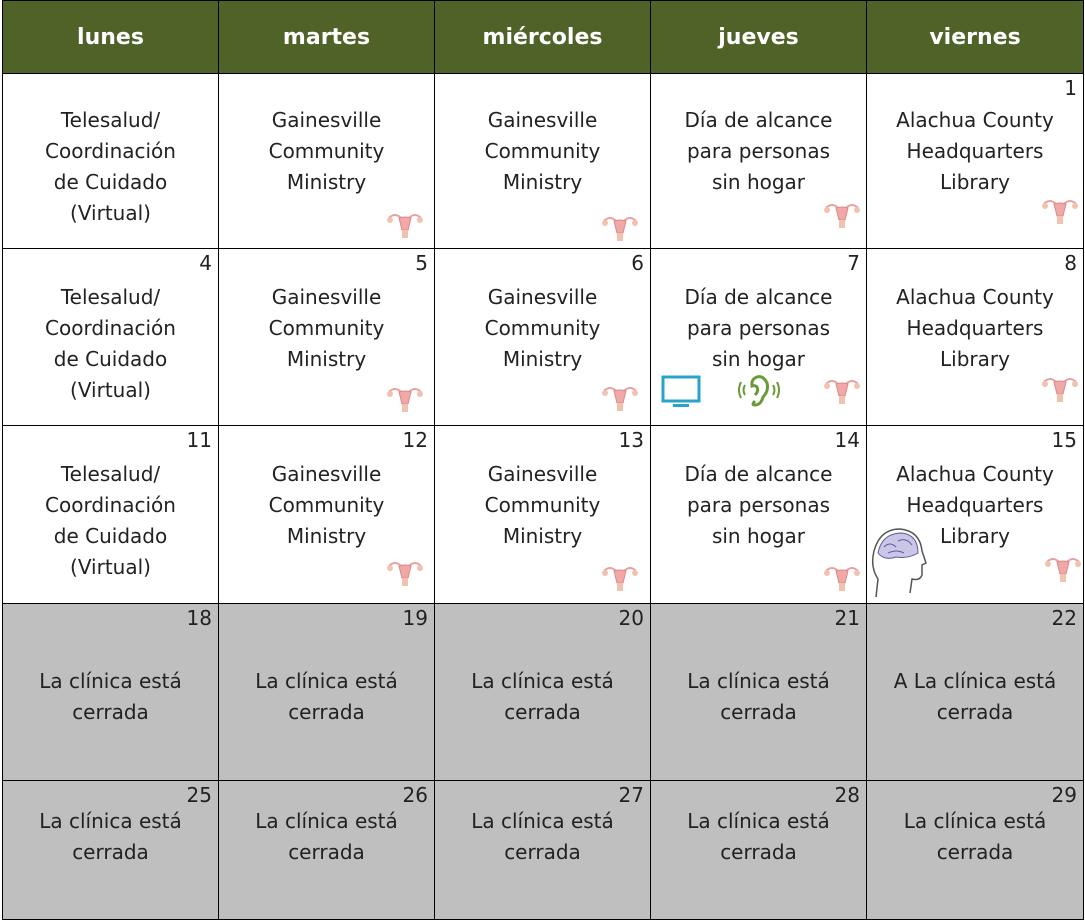 The width and height of the screenshot is (1085, 920). I want to click on day-cell: Gainesville Community Ministry, so click(326, 161).